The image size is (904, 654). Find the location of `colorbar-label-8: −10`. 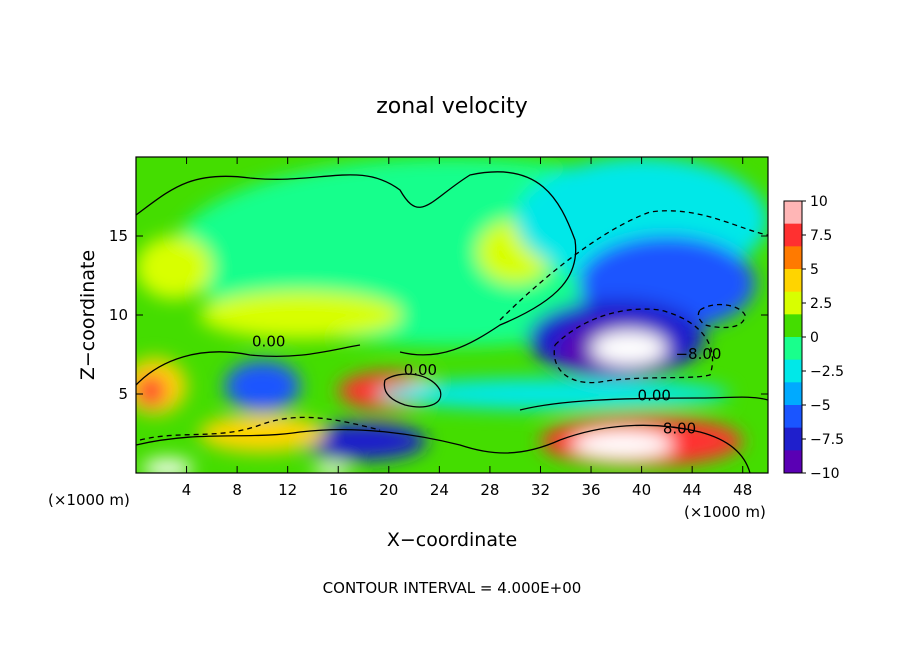

colorbar-label-8: −10 is located at coordinates (825, 474).